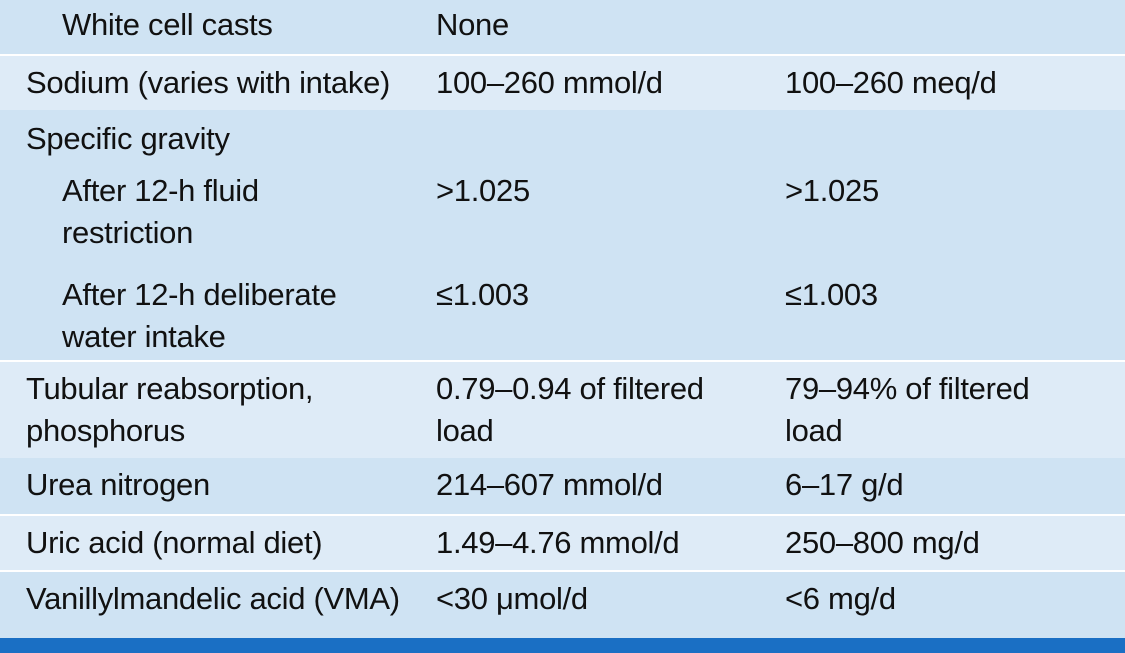 The width and height of the screenshot is (1125, 653). Describe the element at coordinates (482, 294) in the screenshot. I see `si-units-cell: ≤1.003` at that location.